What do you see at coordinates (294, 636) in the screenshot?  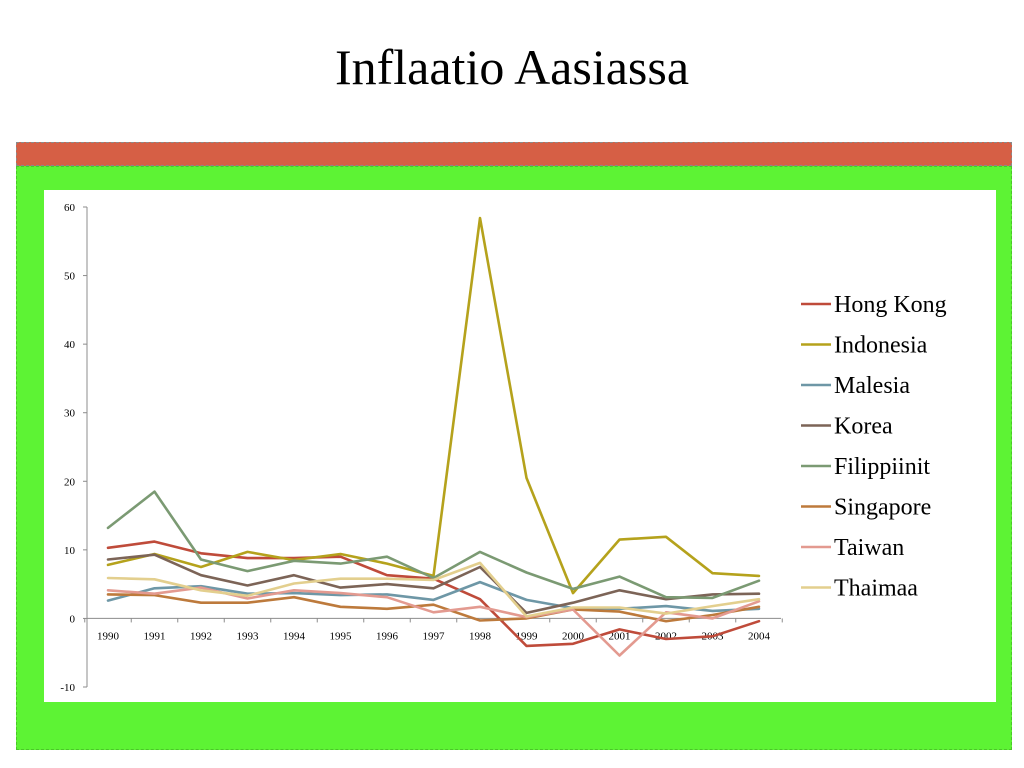 I see `x-tick-label: 1994` at bounding box center [294, 636].